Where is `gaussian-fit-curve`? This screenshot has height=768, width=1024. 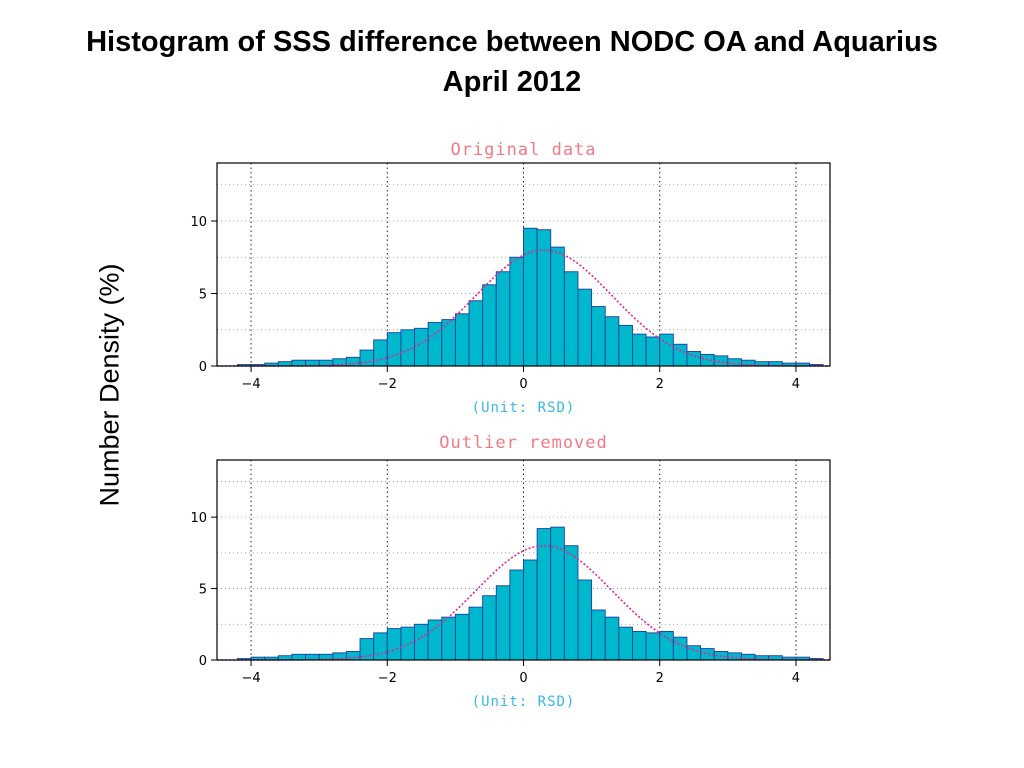 gaussian-fit-curve is located at coordinates (523, 602).